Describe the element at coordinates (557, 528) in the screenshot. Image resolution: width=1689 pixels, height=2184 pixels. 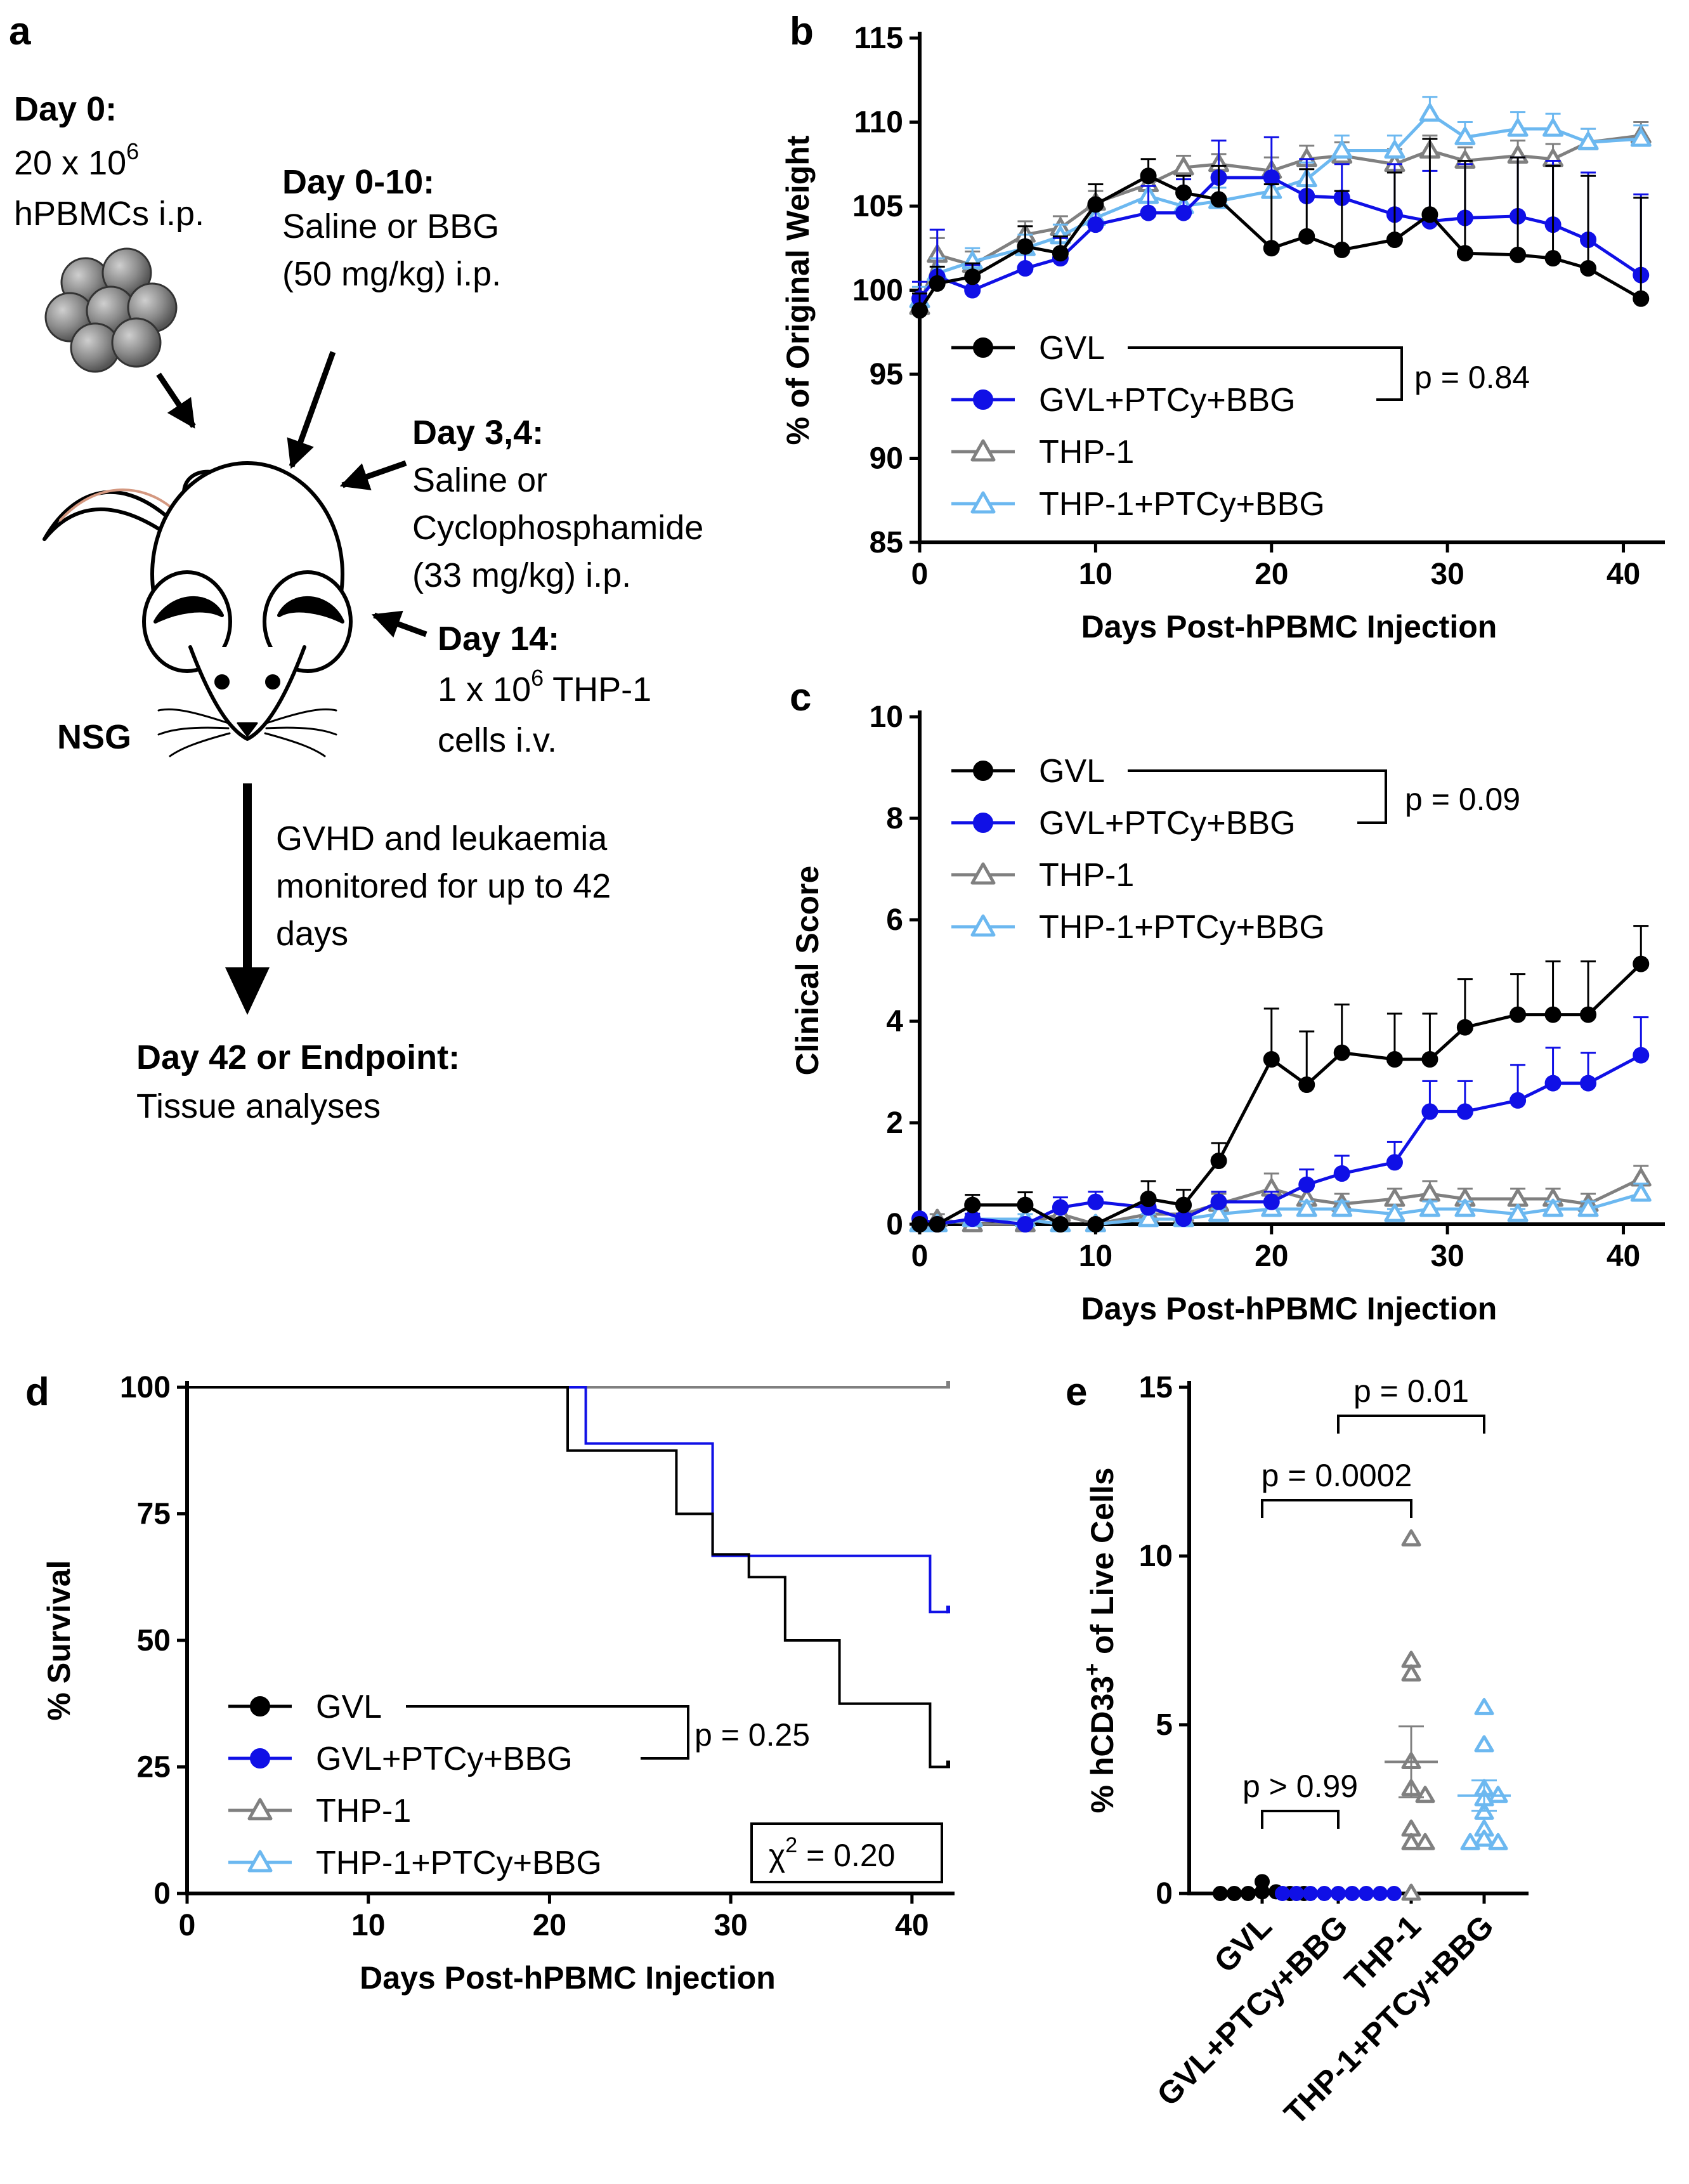
I see `day34-line2: Cyclophosphamide` at that location.